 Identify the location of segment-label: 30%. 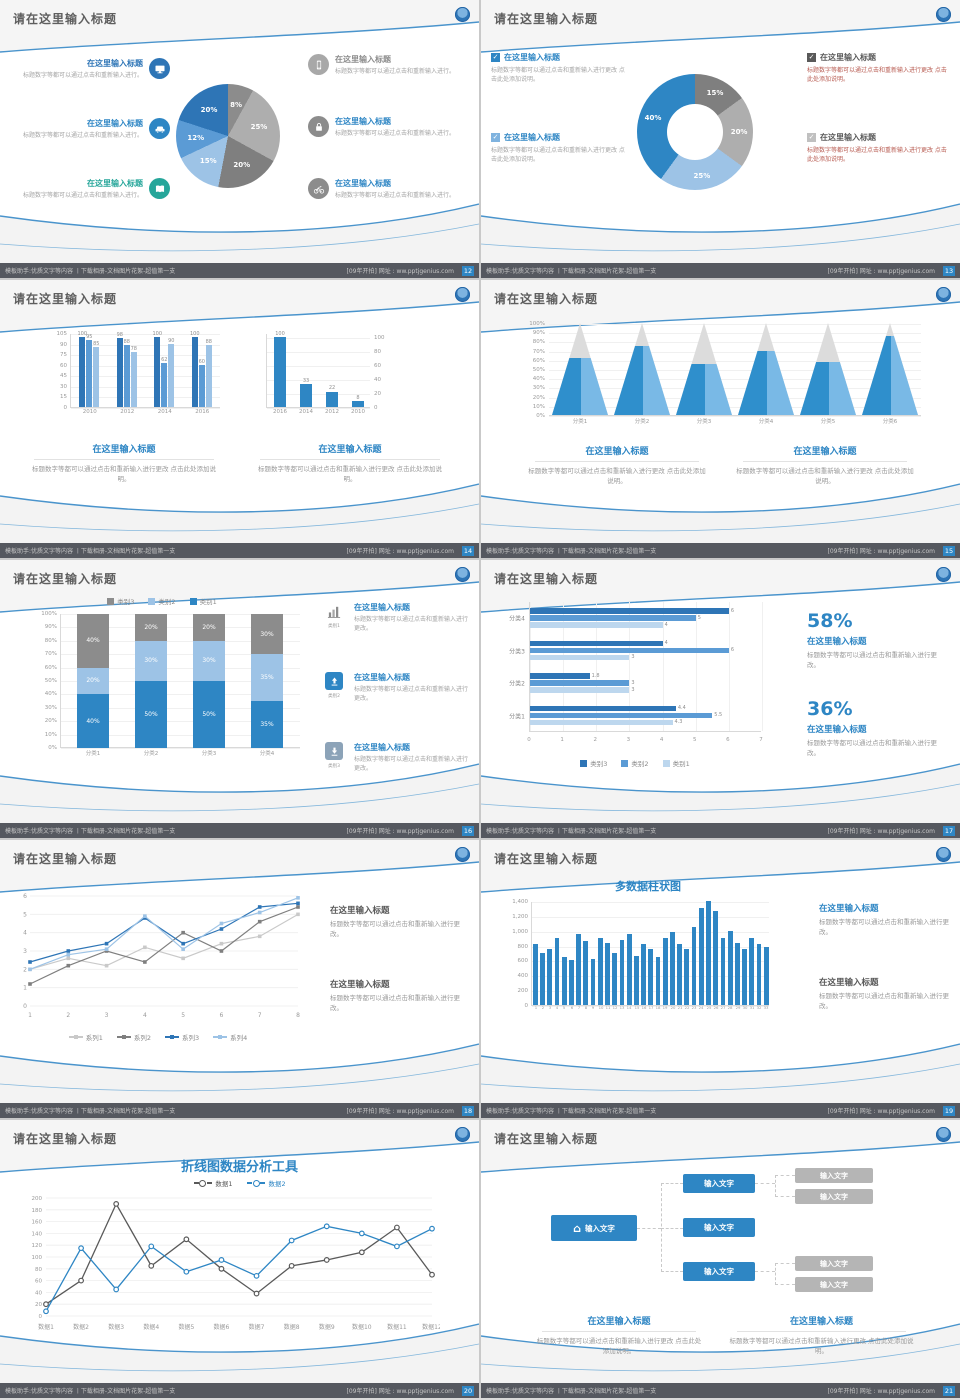
(151, 661).